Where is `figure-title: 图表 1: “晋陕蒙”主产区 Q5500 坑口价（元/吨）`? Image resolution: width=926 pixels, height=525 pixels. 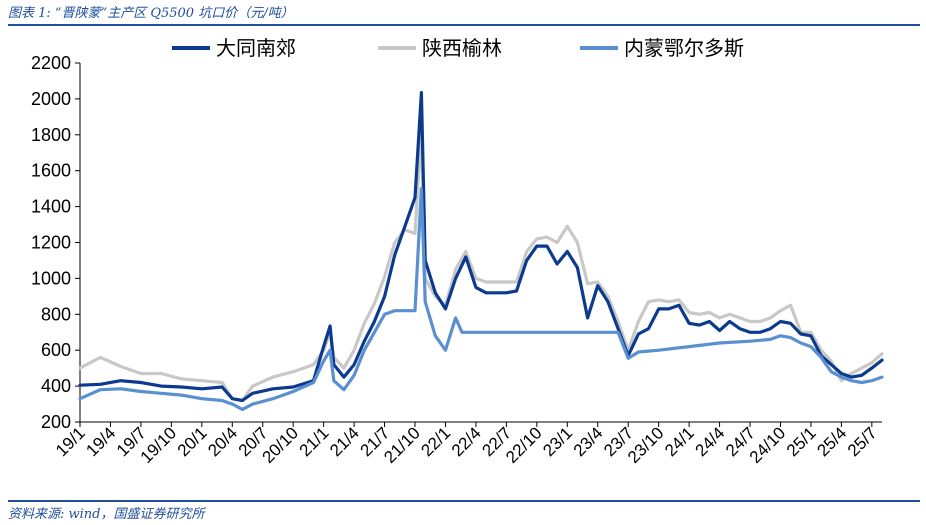
figure-title: 图表 1: “晋陕蒙”主产区 Q5500 坑口价（元/吨） is located at coordinates (151, 13).